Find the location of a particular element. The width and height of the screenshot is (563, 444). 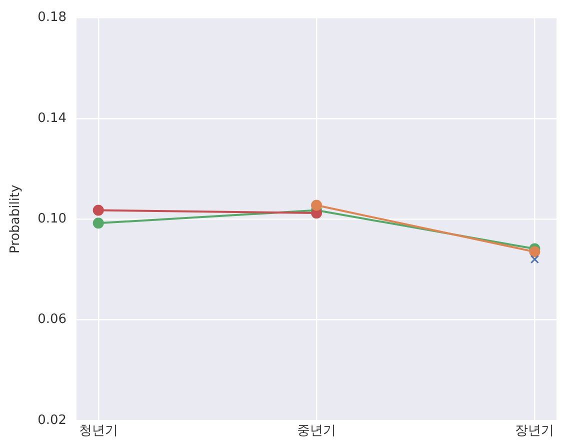

x-tick-label: 청년기 is located at coordinates (98, 431).